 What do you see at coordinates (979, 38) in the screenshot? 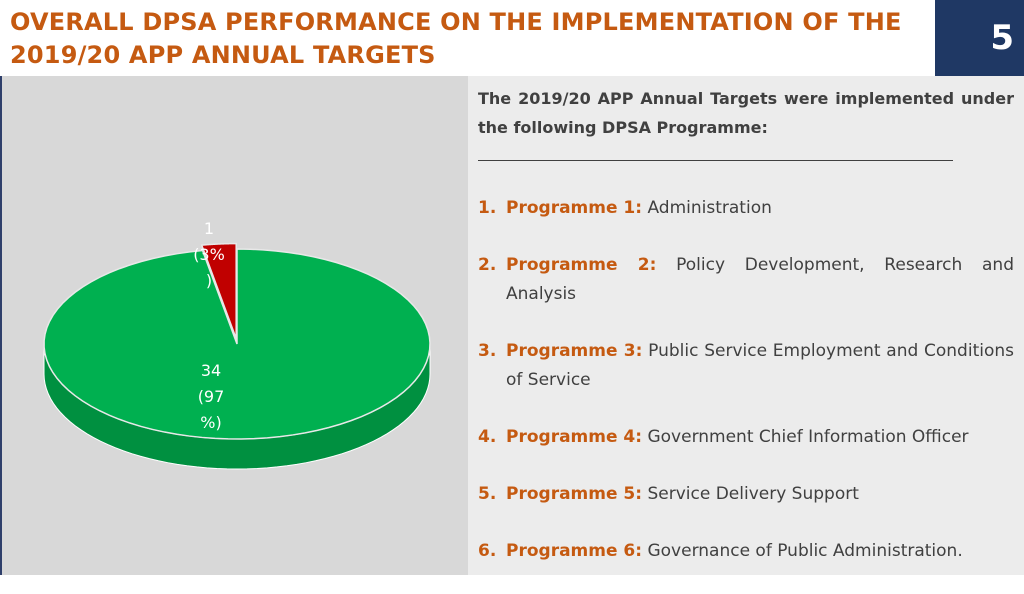
I see `slide-number: 5` at bounding box center [979, 38].